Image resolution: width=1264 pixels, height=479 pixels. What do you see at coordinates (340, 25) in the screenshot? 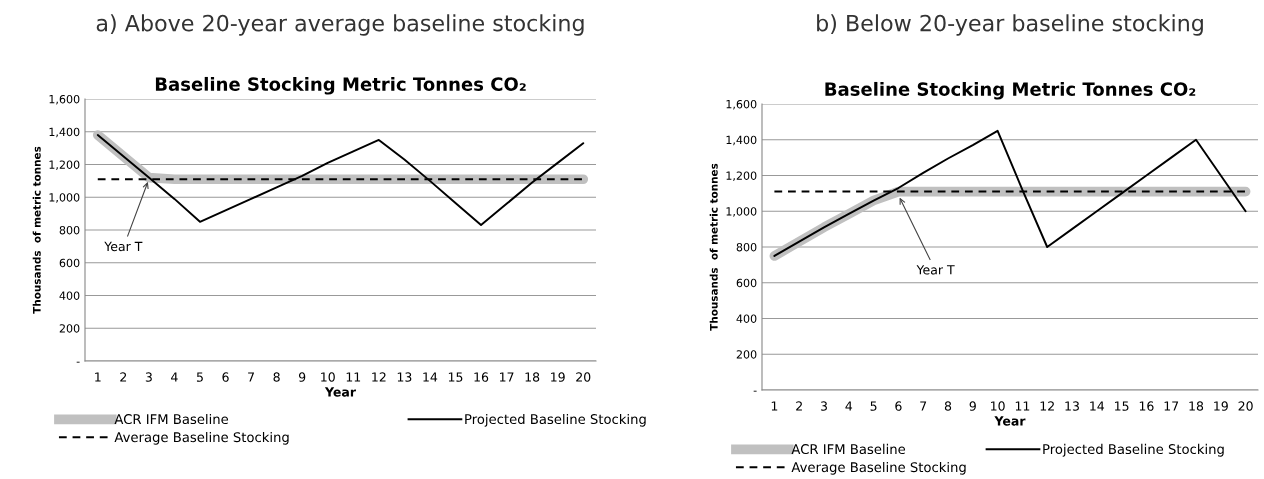
I see `chart-title: a) Above 20-year average baseline stocking` at bounding box center [340, 25].